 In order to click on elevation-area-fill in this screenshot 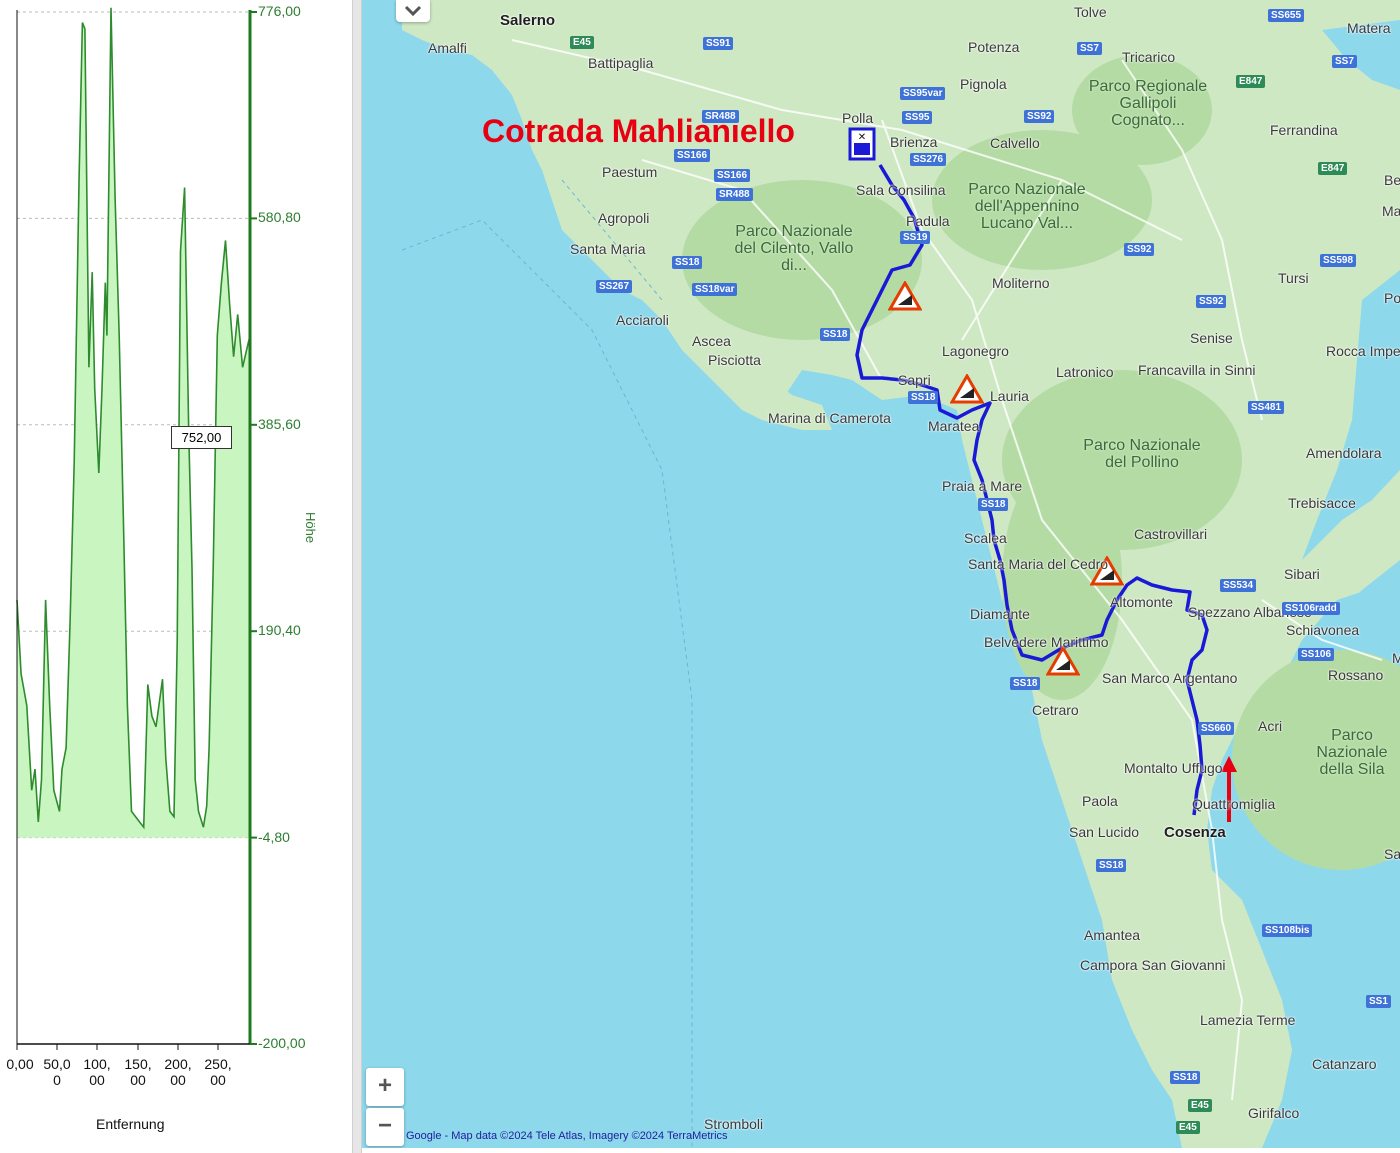, I will do `click(133, 422)`.